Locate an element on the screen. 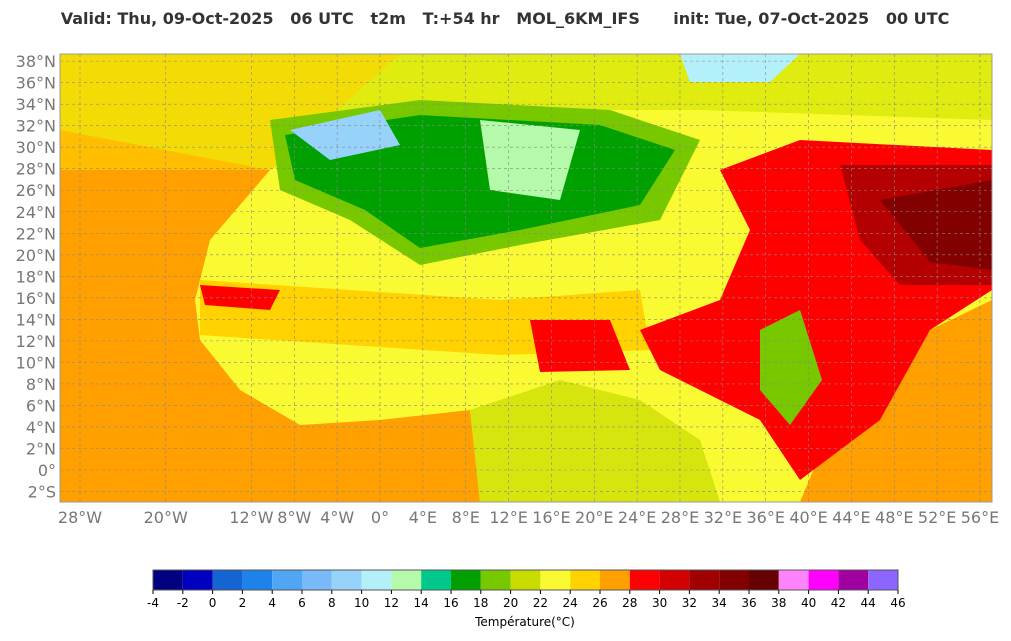  lat-label: 38°N is located at coordinates (36, 61).